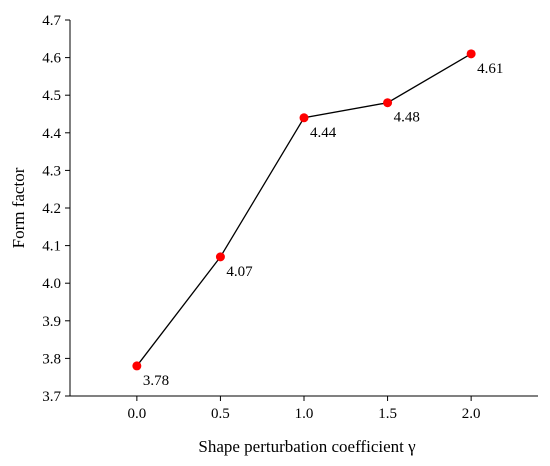 Image resolution: width=550 pixels, height=466 pixels. I want to click on y-tick-label: 3.7, so click(51, 397).